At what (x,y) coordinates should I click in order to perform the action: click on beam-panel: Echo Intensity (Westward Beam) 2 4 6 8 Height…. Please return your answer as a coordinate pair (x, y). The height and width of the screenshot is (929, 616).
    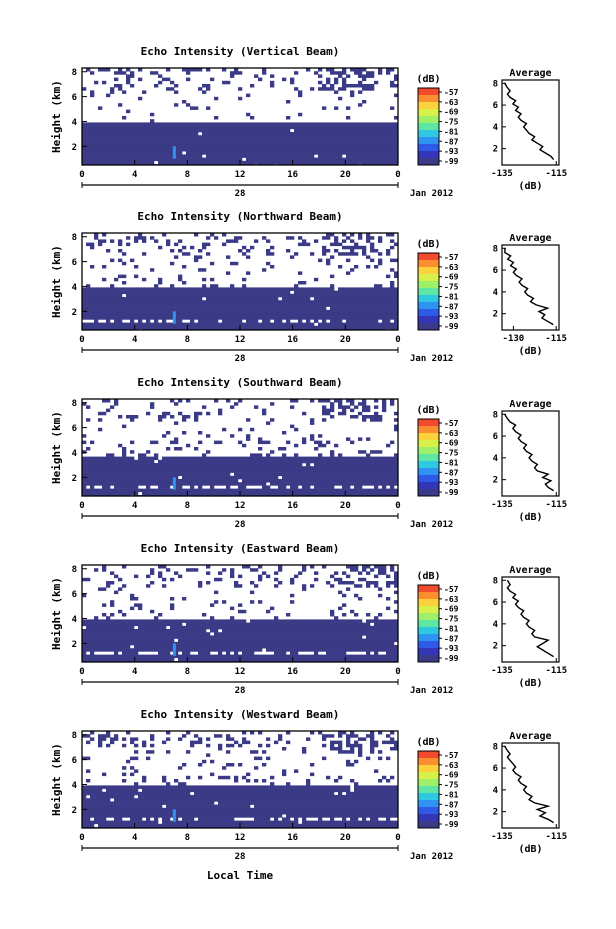
    Looking at the image, I should click on (308, 785).